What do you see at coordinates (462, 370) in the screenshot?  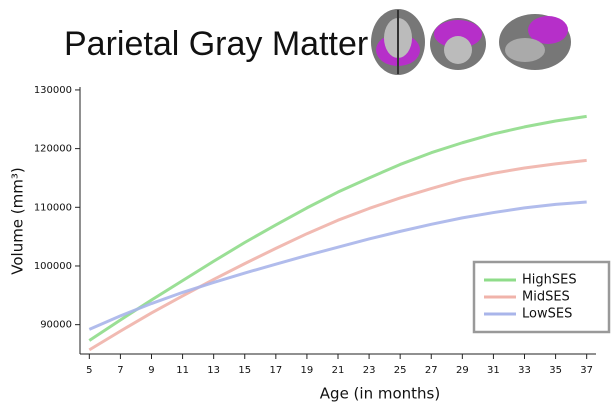 I see `x-tick-label: 29` at bounding box center [462, 370].